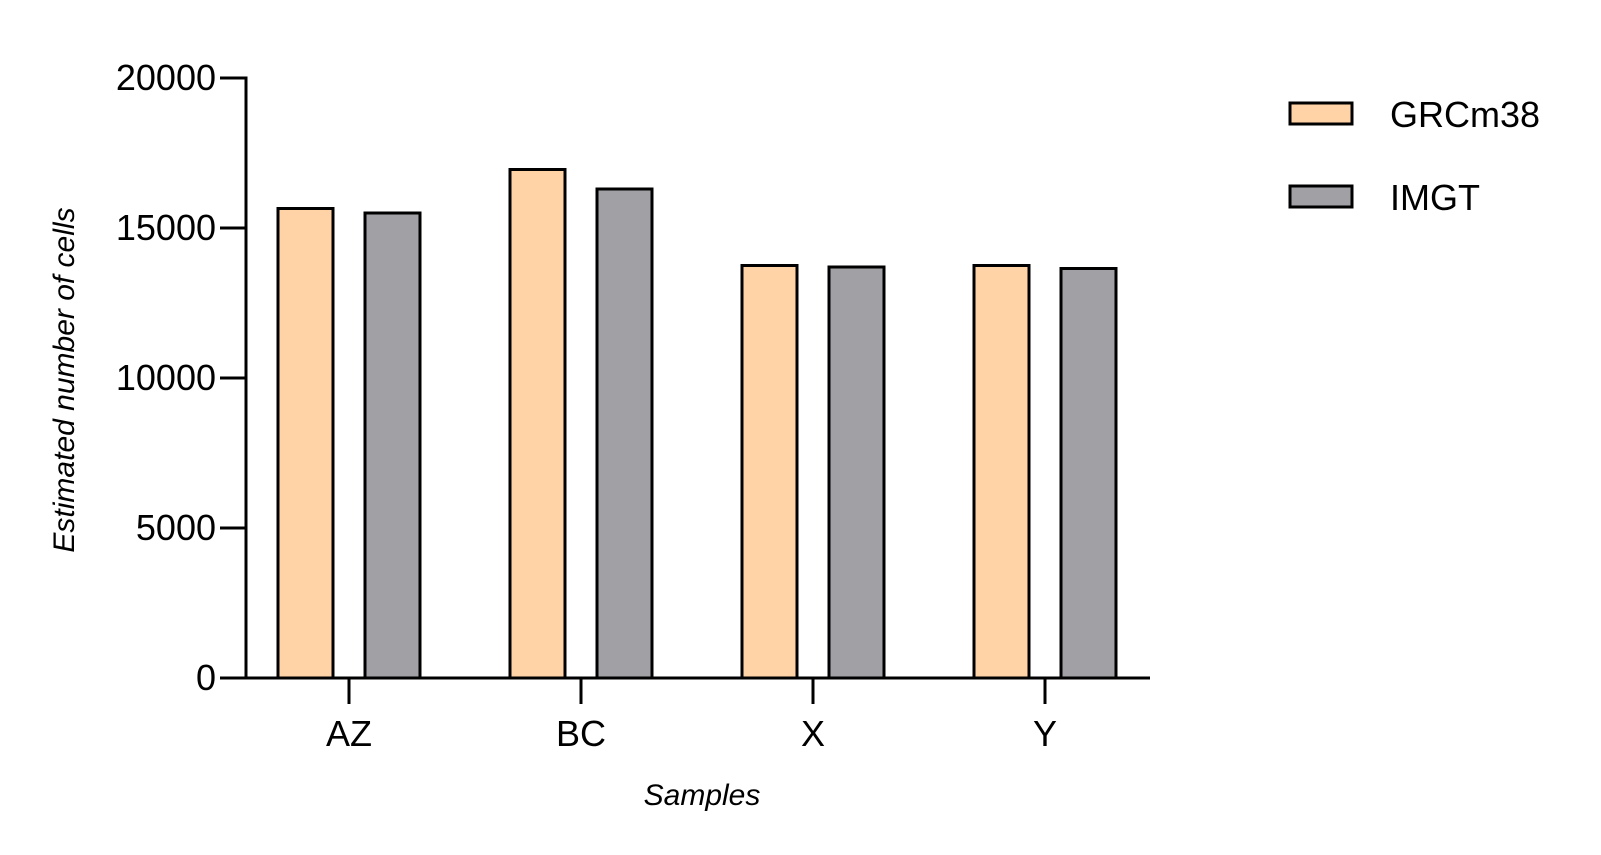 The height and width of the screenshot is (855, 1601). Describe the element at coordinates (691, 716) in the screenshot. I see `x-ticks-group: AZ BC X Y` at that location.